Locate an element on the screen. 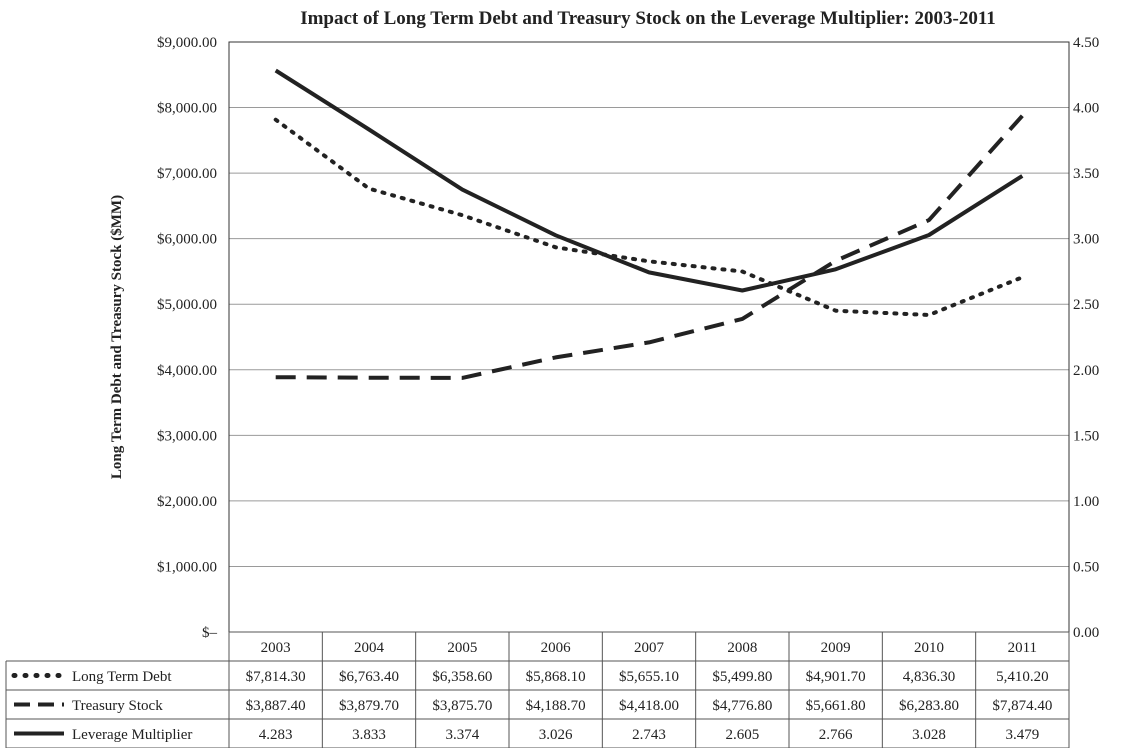  y-tick-label: $1,000.00 is located at coordinates (187, 567).